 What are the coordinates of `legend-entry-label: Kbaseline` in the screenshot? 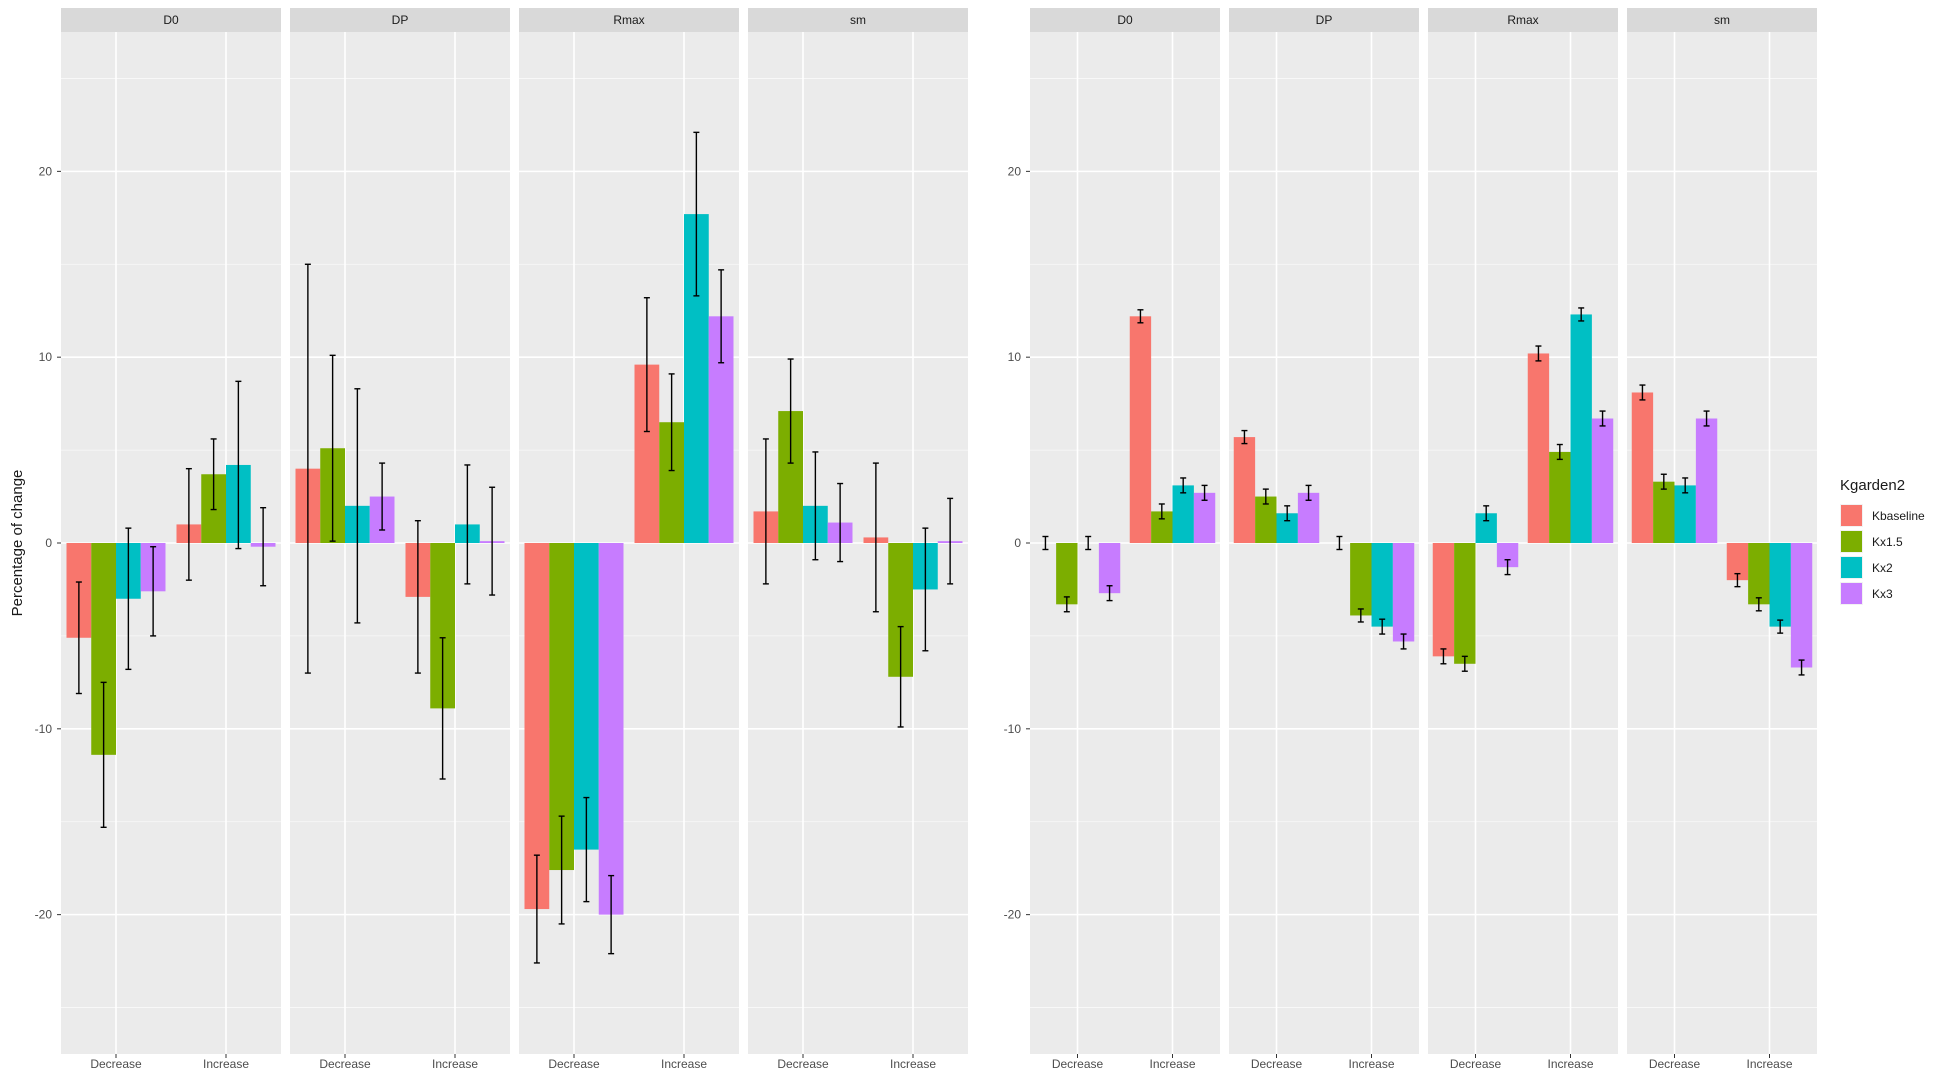 It's located at (1898, 516).